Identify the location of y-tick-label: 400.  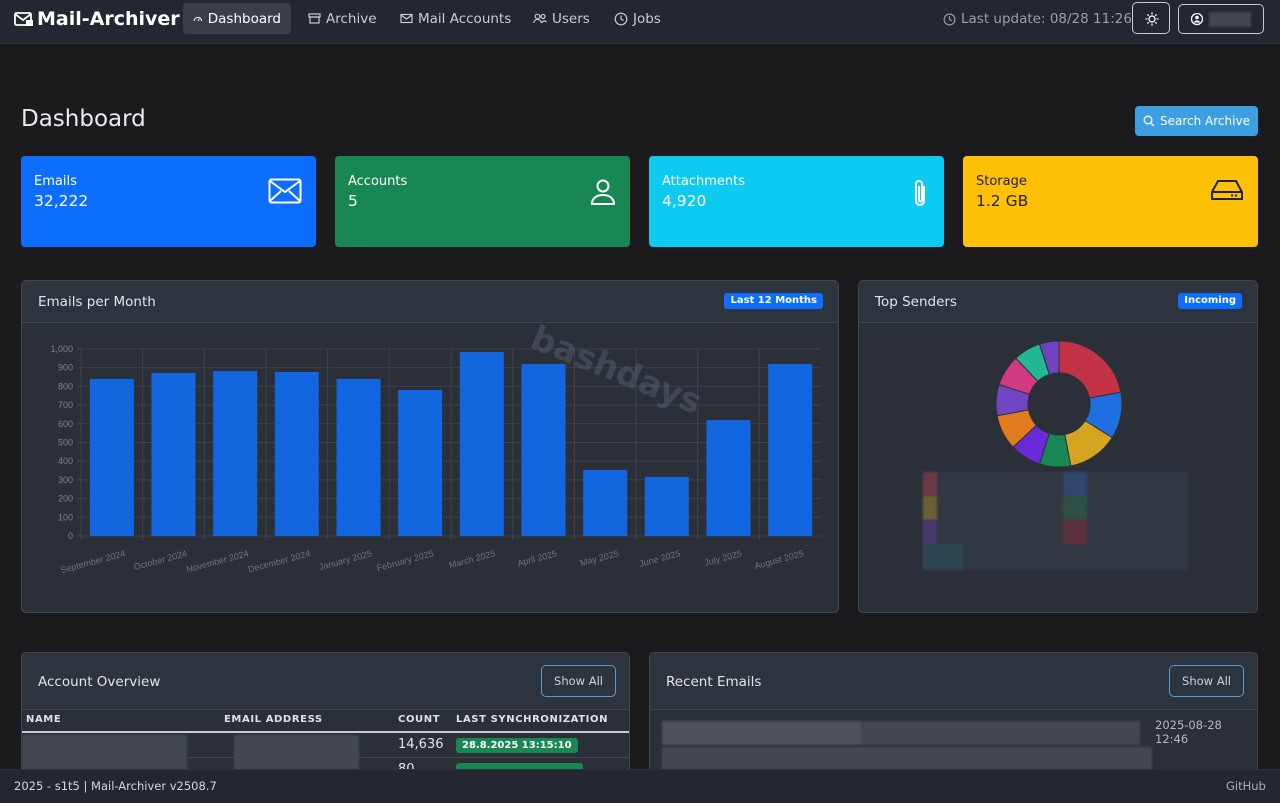
(65, 461).